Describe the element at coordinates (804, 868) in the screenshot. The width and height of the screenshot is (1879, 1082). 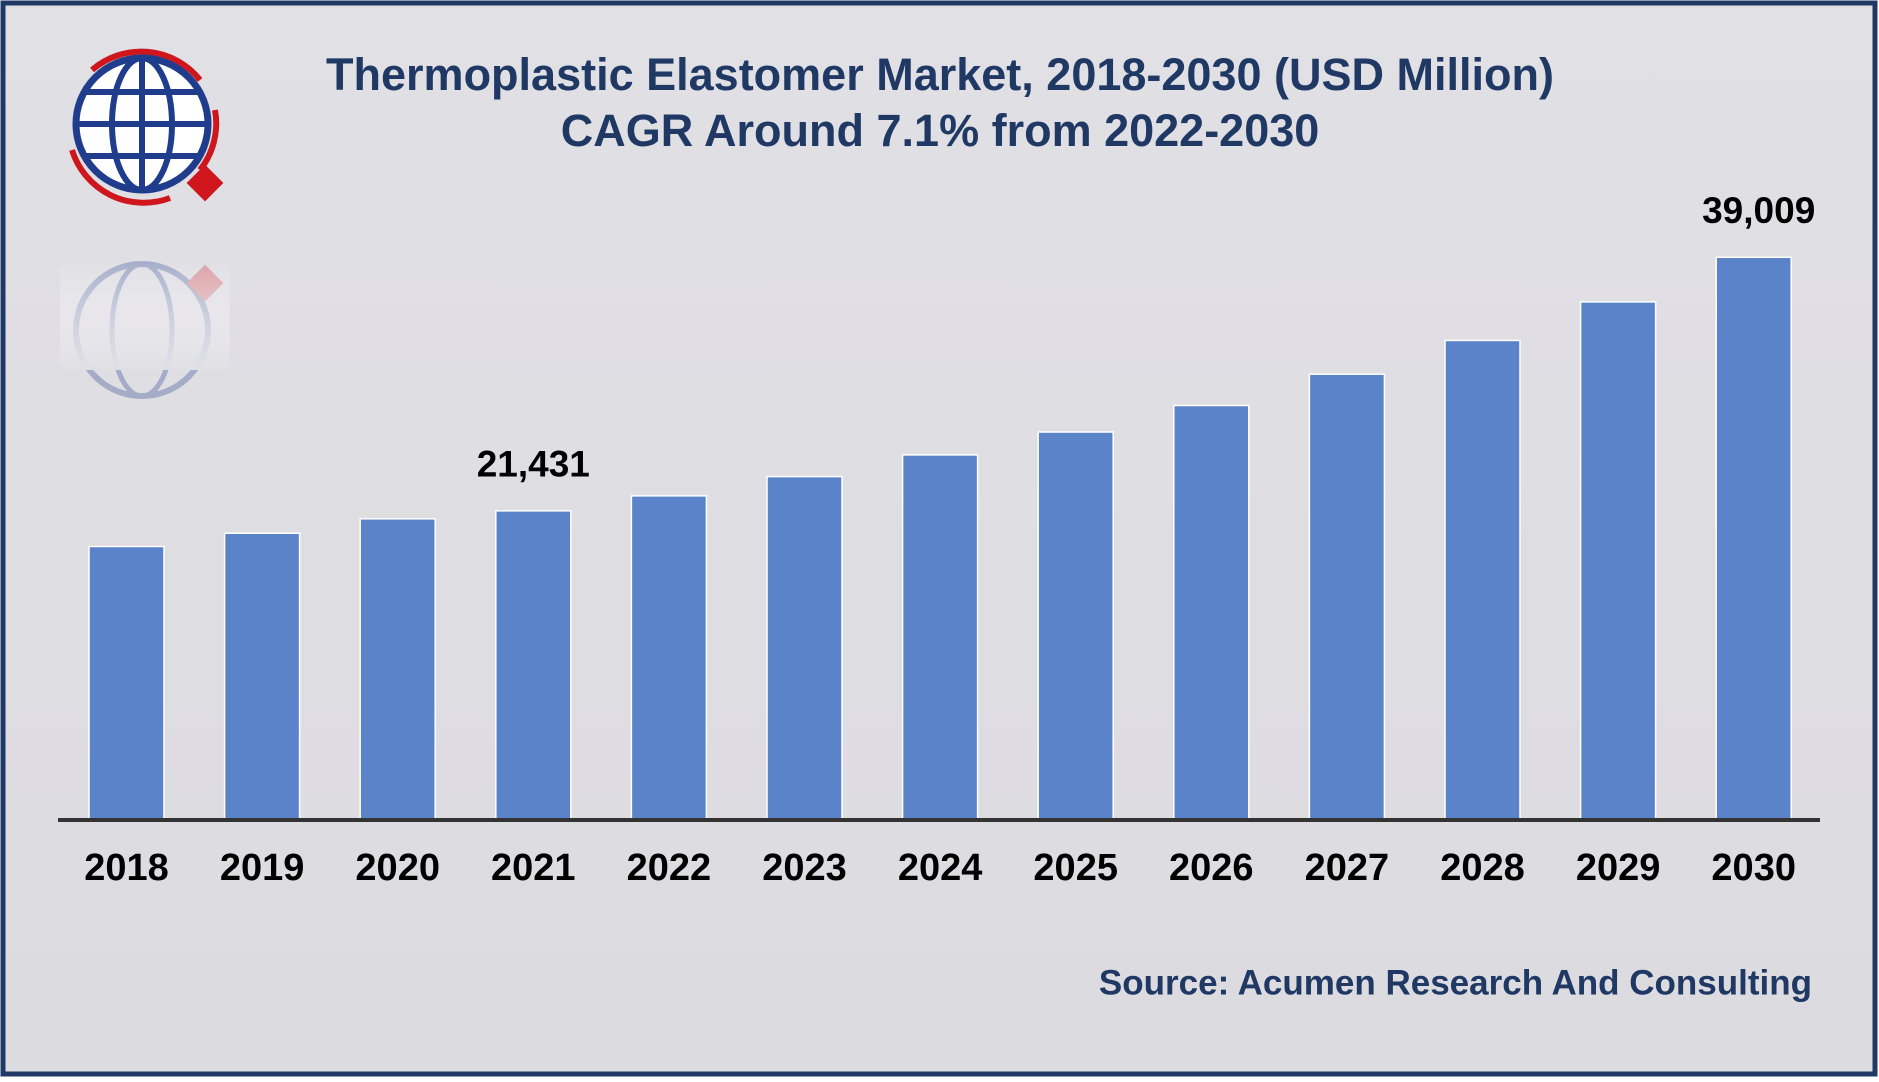
I see `x-tick-label: 2023` at that location.